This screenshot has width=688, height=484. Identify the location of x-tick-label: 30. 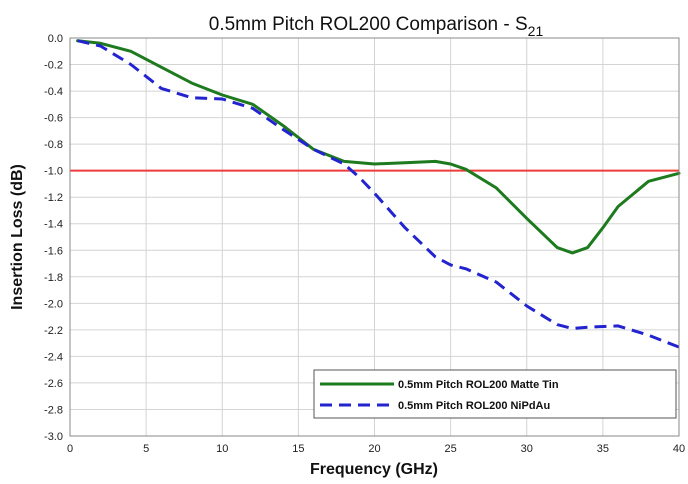
(527, 449).